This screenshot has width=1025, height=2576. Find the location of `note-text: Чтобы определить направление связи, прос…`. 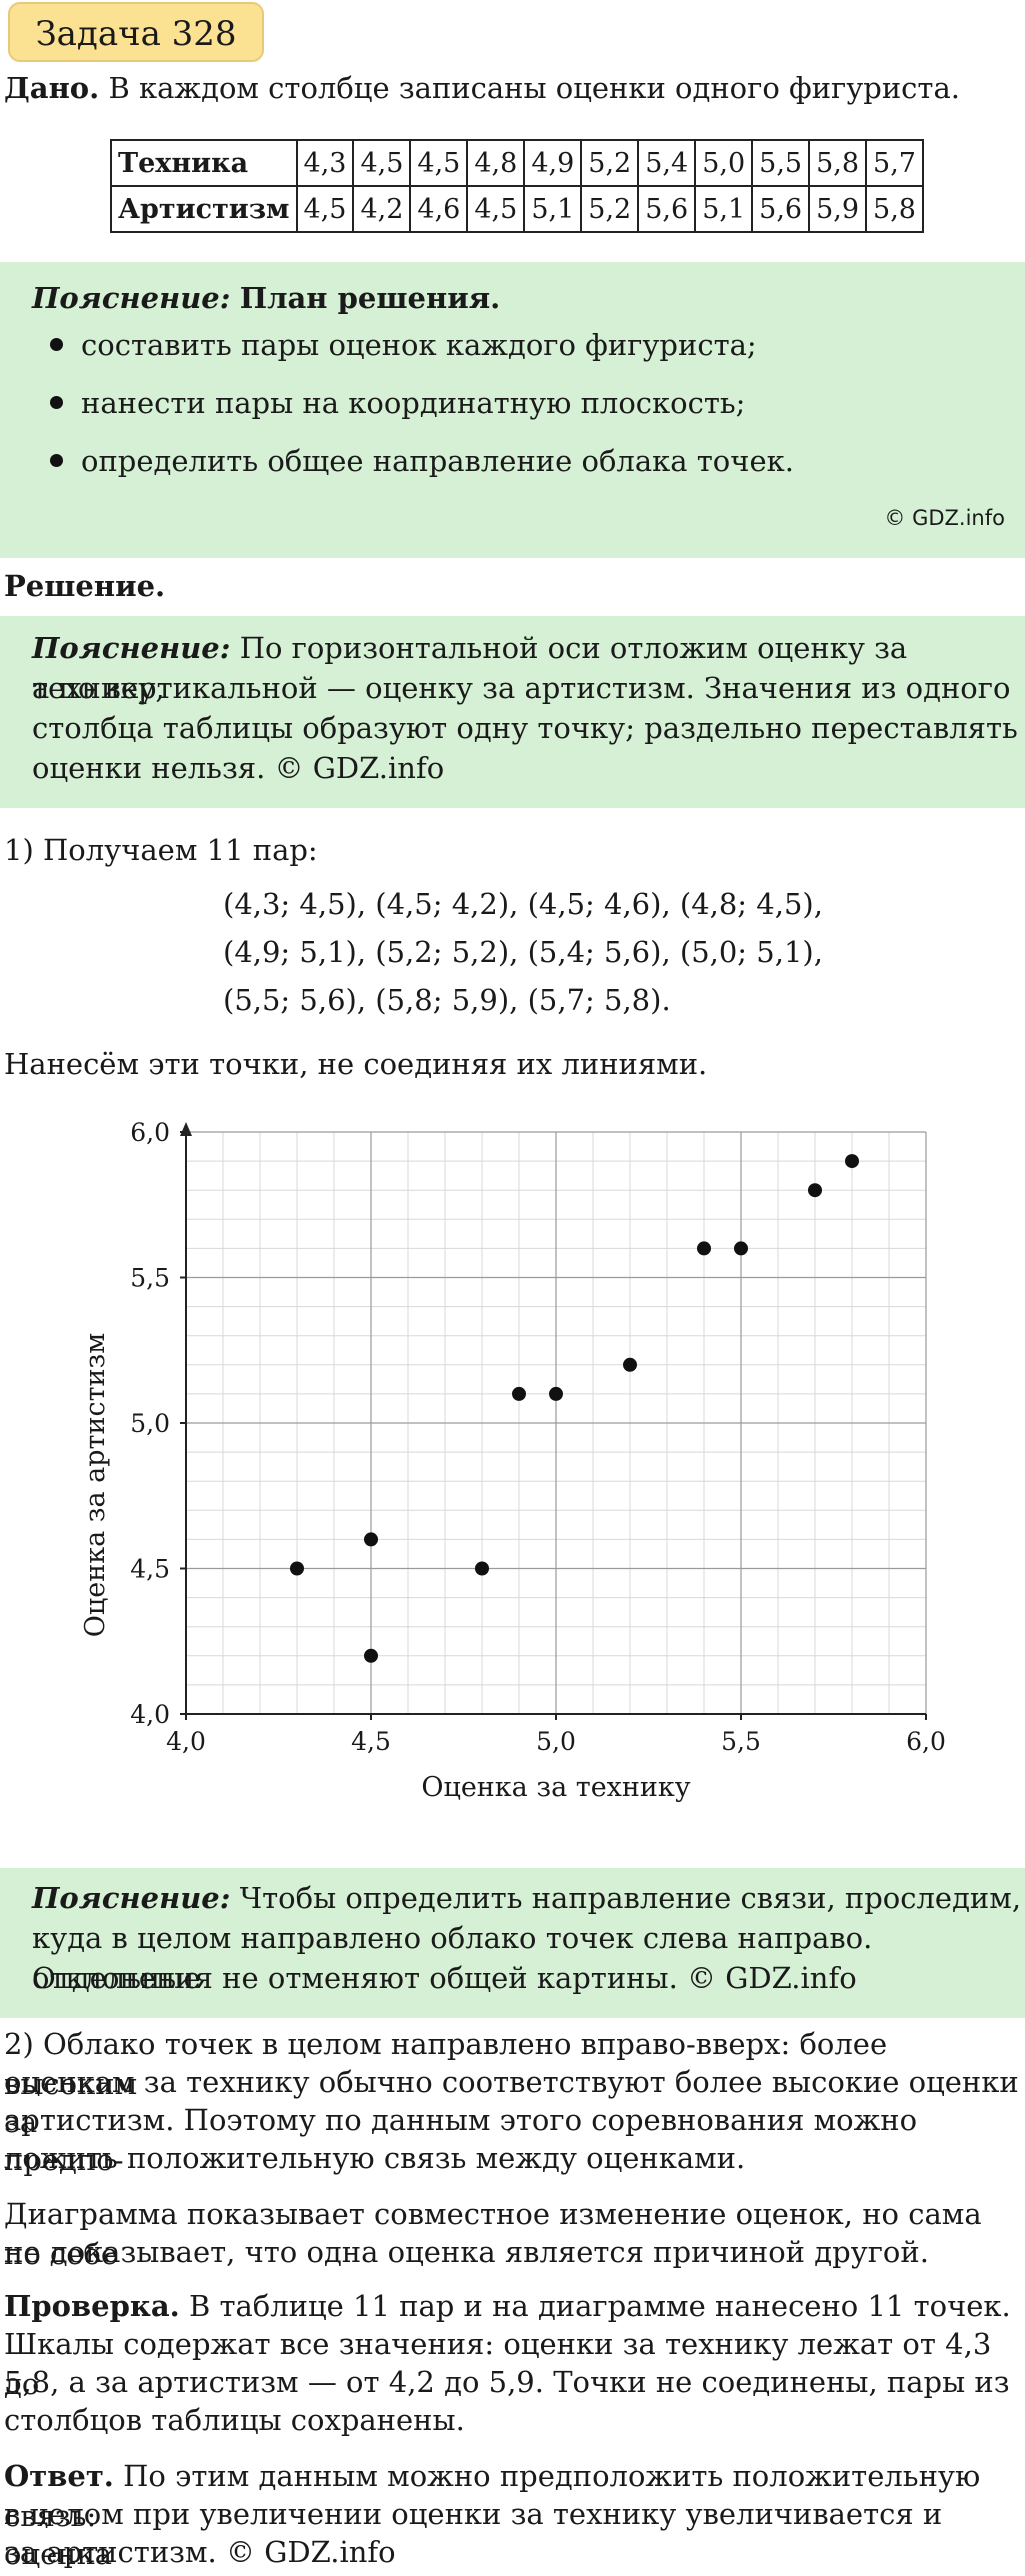

note-text: Чтобы определить направление связи, прос… is located at coordinates (630, 1898).